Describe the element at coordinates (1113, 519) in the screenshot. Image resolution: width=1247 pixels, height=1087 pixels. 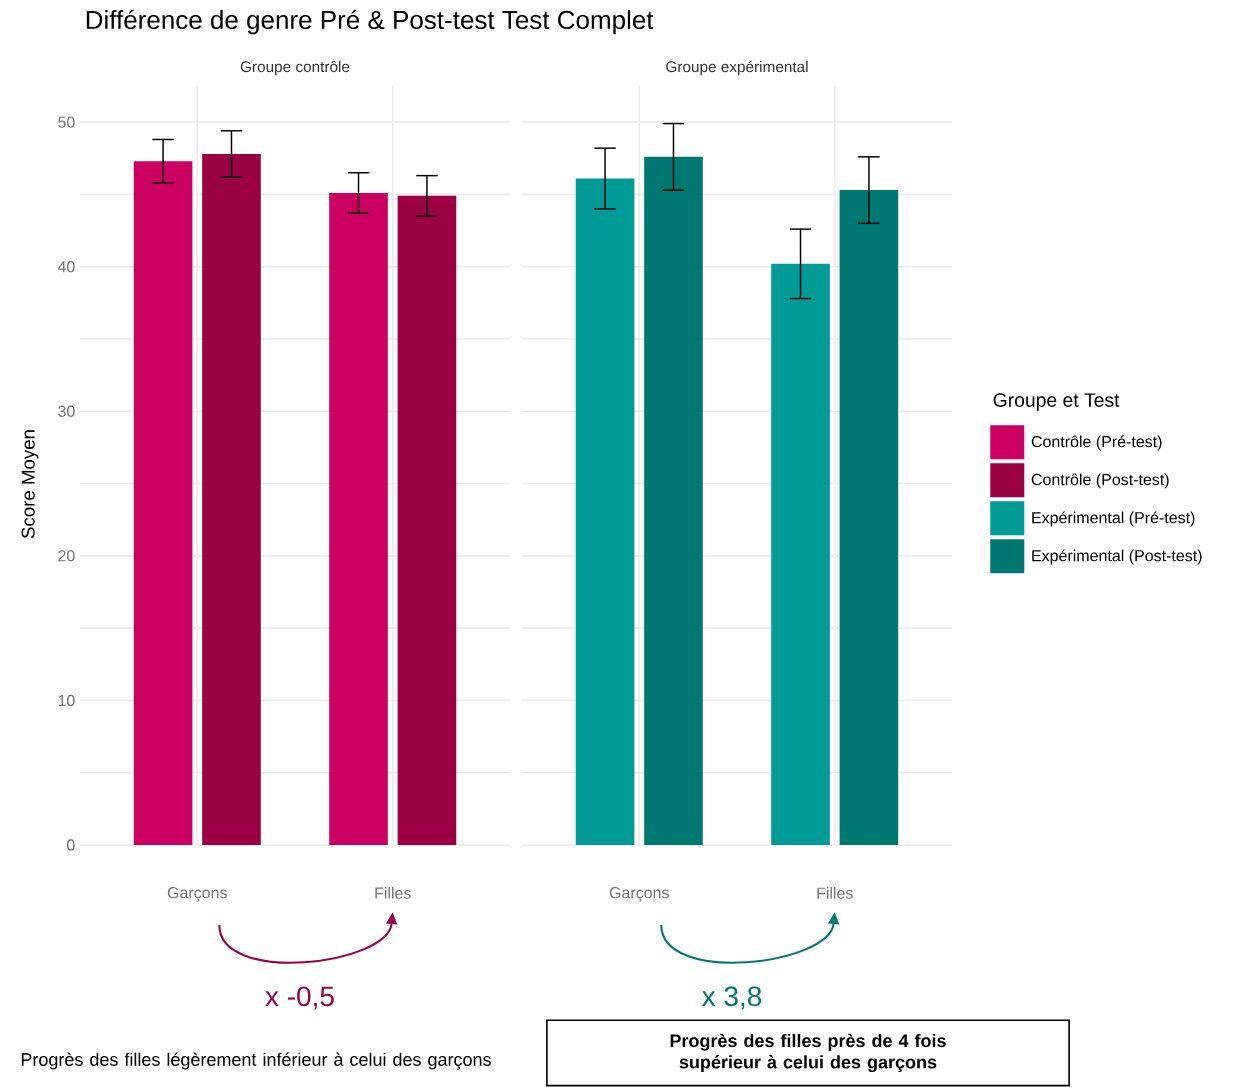
I see `legend-label: Expérimental (Pré-test)` at that location.